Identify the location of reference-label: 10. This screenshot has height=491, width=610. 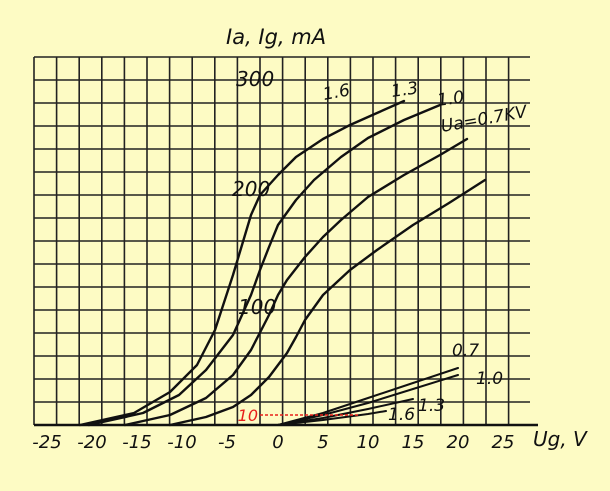
(248, 415).